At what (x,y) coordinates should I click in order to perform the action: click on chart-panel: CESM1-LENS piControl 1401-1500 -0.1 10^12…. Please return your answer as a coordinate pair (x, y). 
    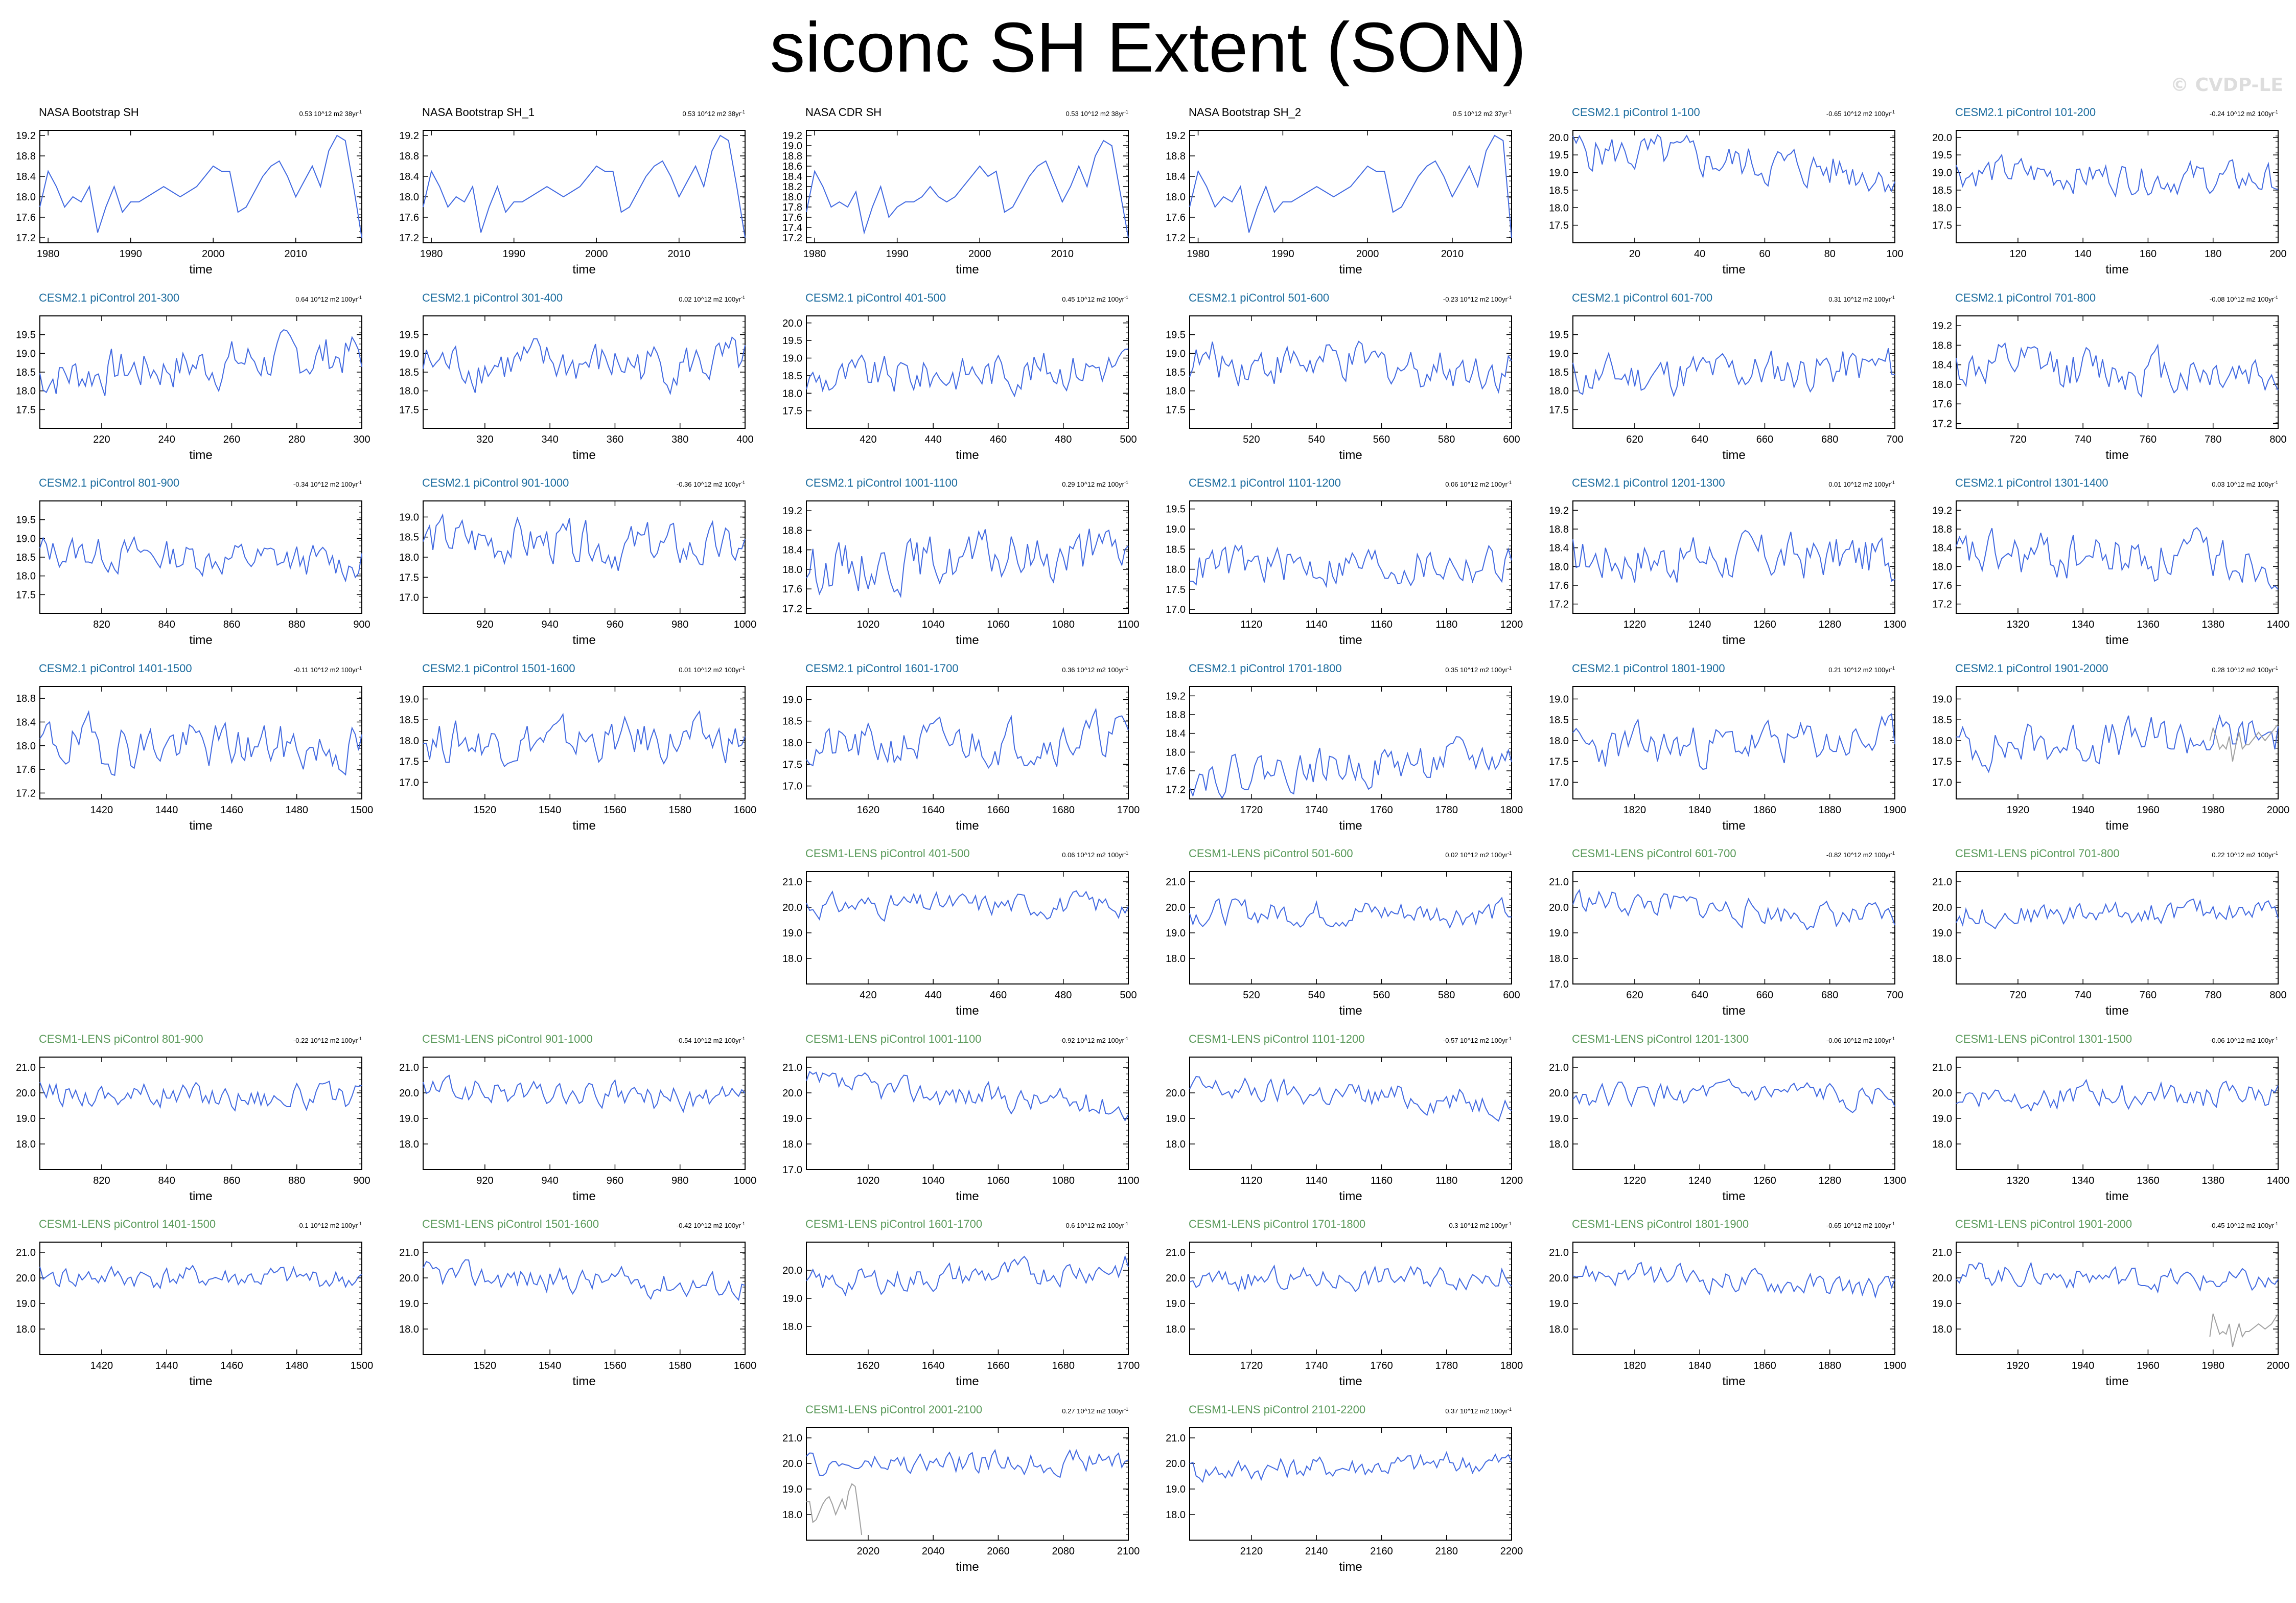
    Looking at the image, I should click on (195, 1303).